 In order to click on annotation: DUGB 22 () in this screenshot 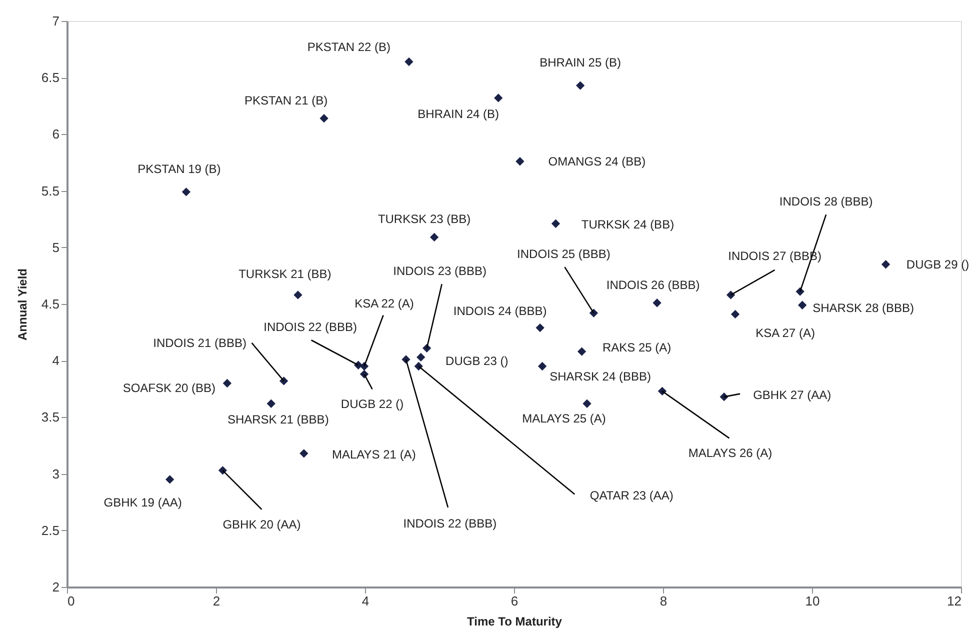, I will do `click(372, 404)`.